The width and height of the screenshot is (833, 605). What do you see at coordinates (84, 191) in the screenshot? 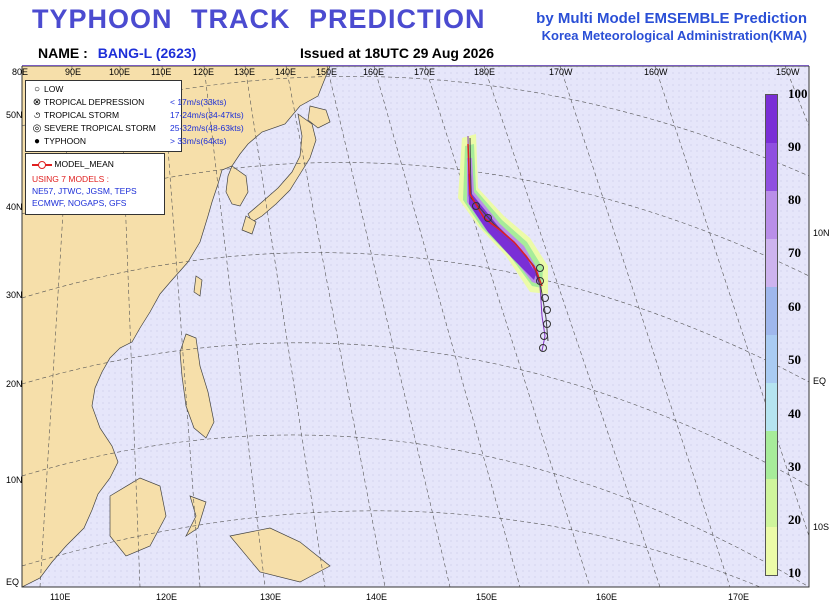
I see `models-list-1: NE57, JTWC, JGSM, TEPS` at bounding box center [84, 191].